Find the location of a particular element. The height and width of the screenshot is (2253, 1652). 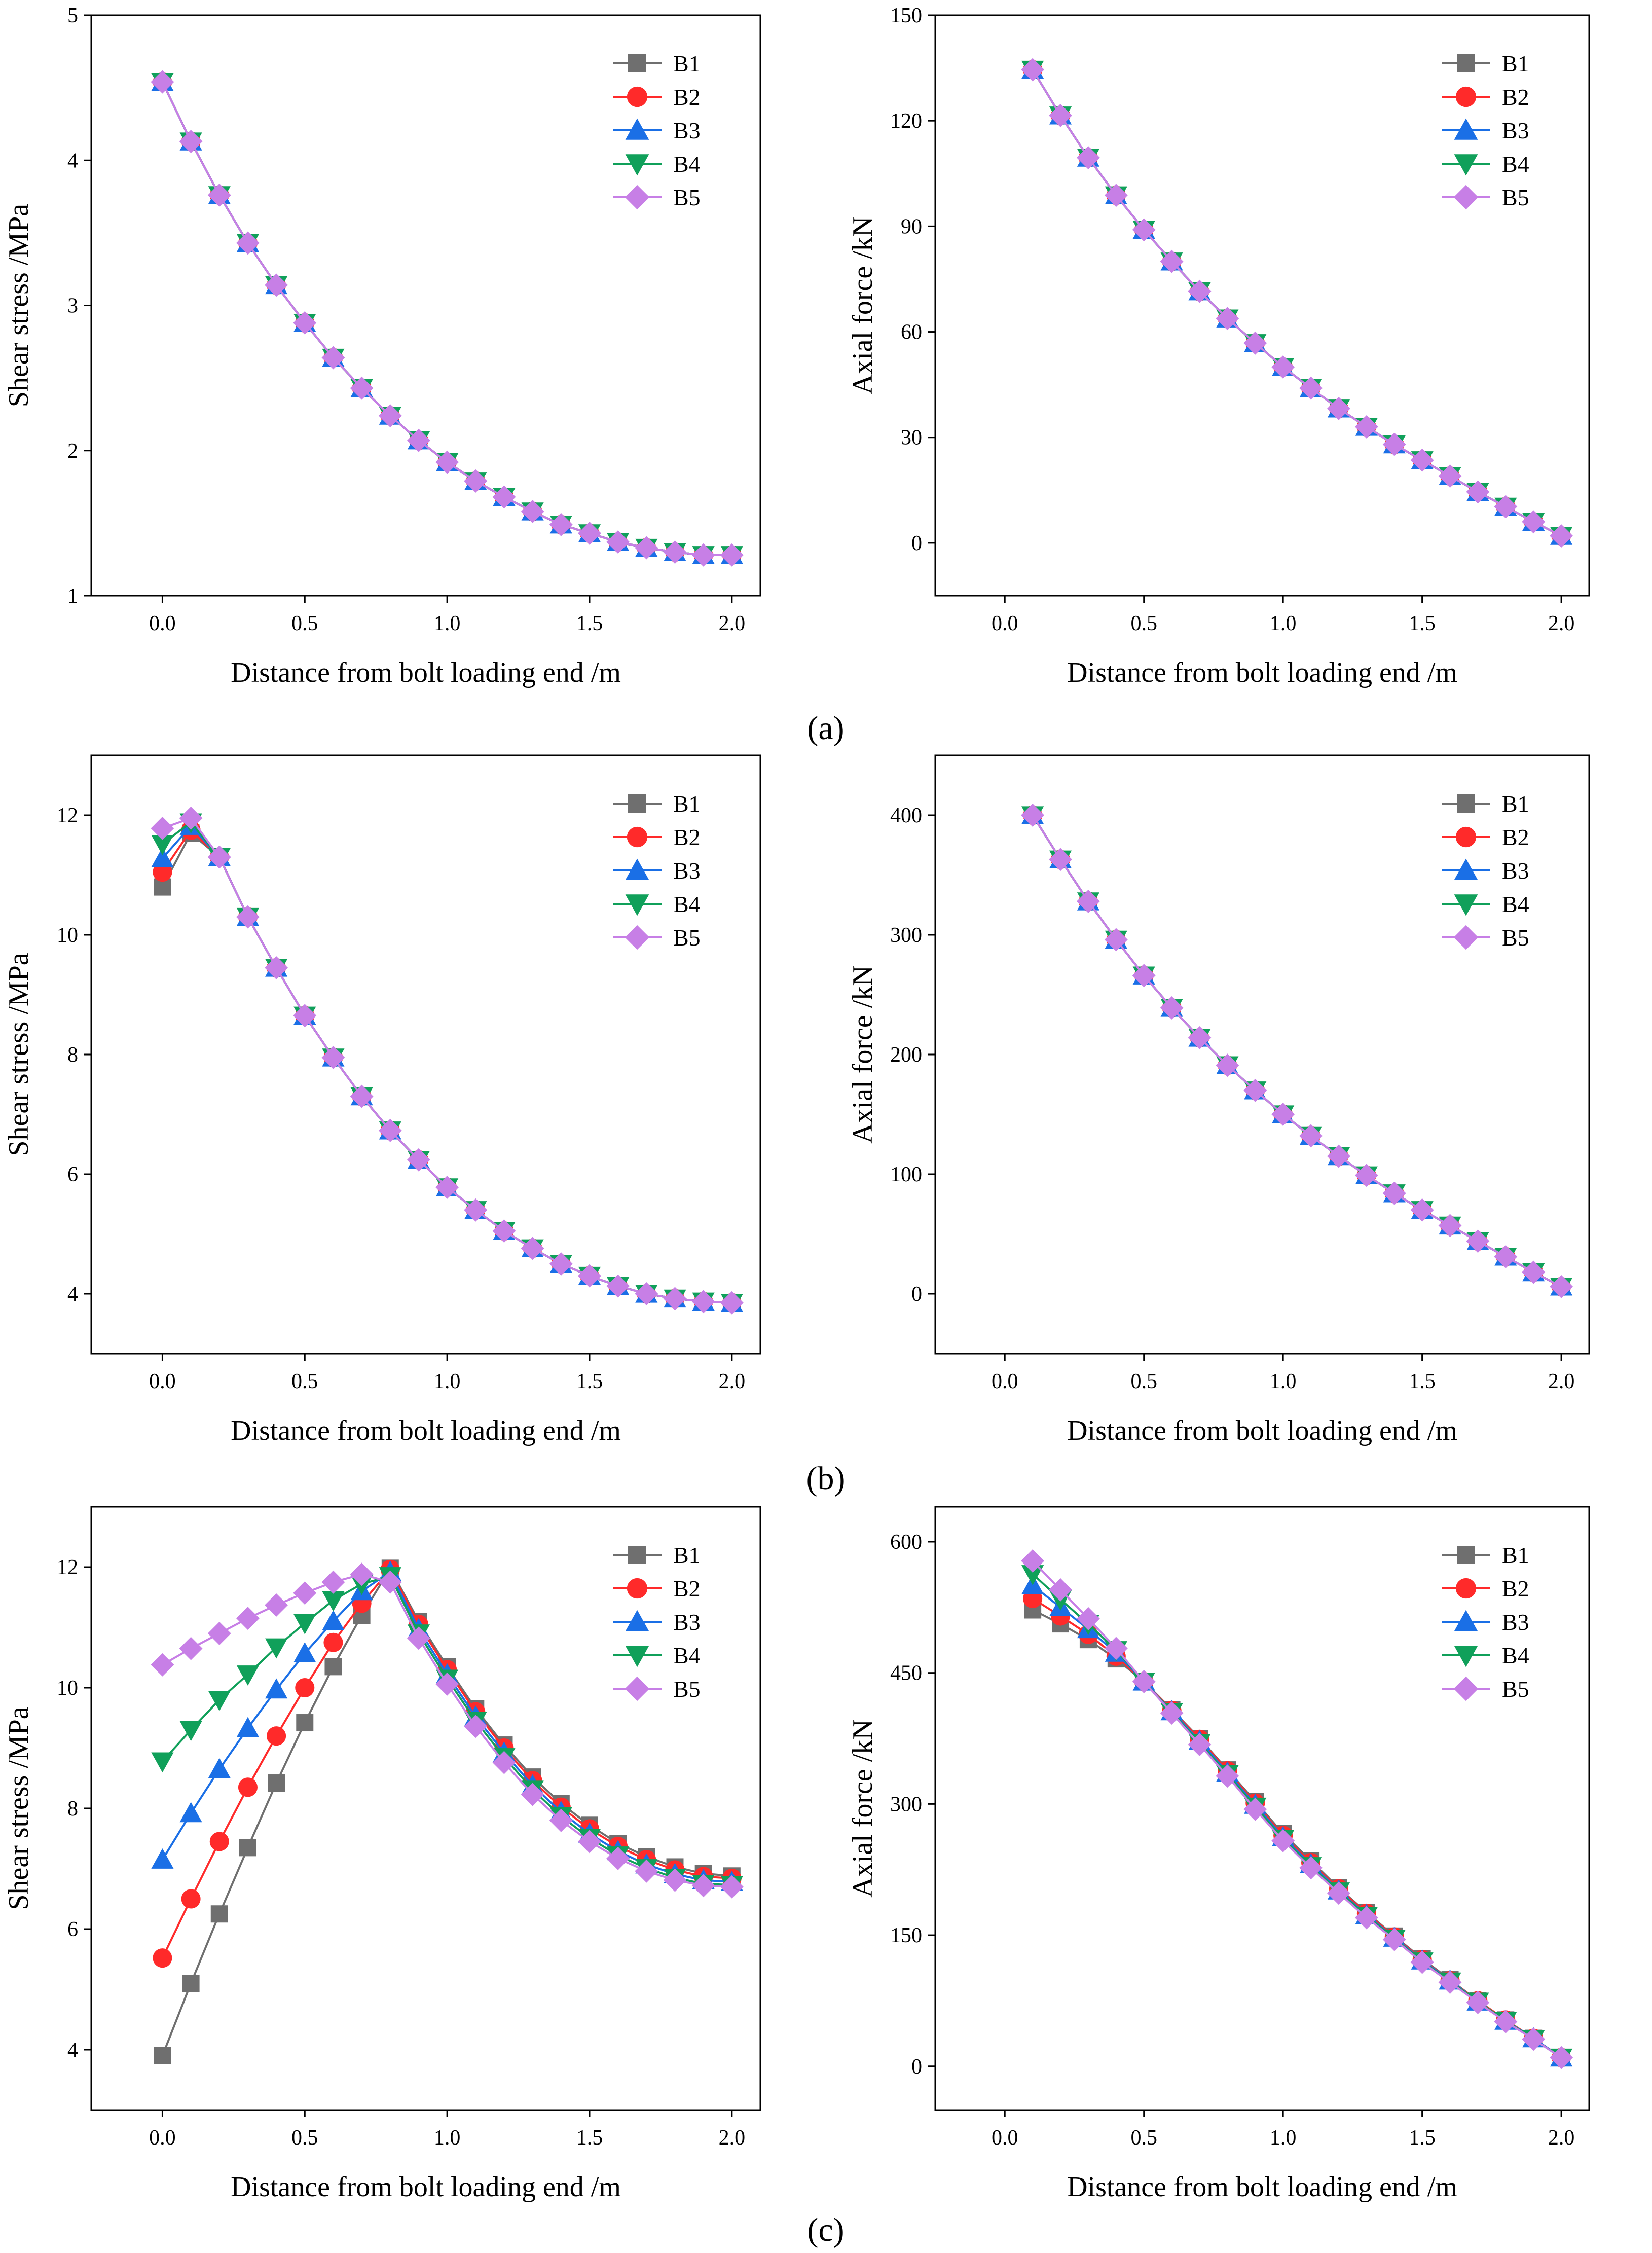

y-axis-title: Axial force /kN is located at coordinates (863, 1054).